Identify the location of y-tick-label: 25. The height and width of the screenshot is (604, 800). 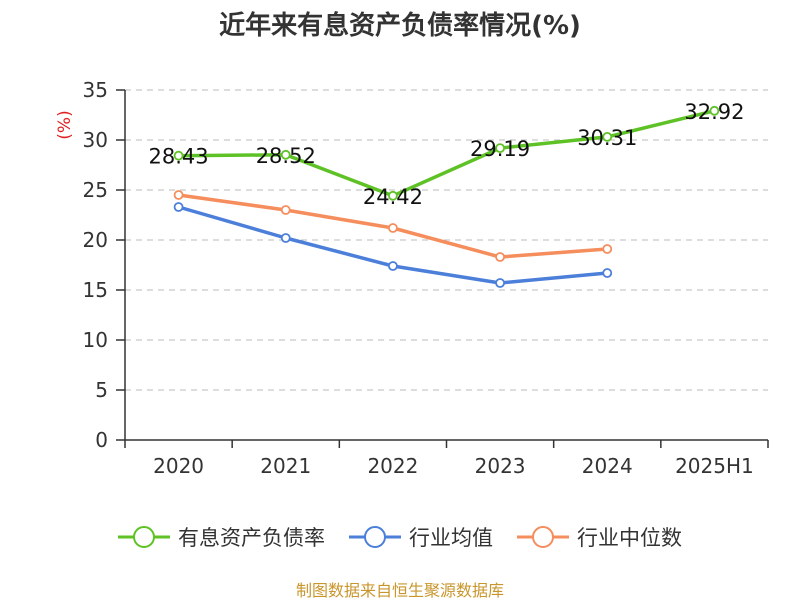
(95, 190).